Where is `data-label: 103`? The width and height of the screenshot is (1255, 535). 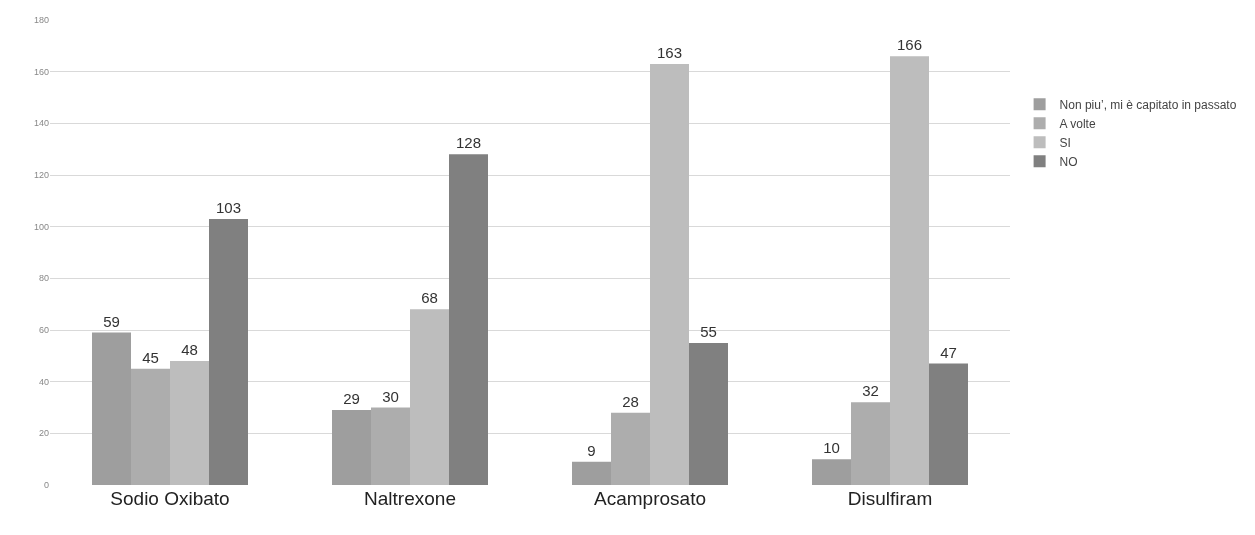
data-label: 103 is located at coordinates (228, 207).